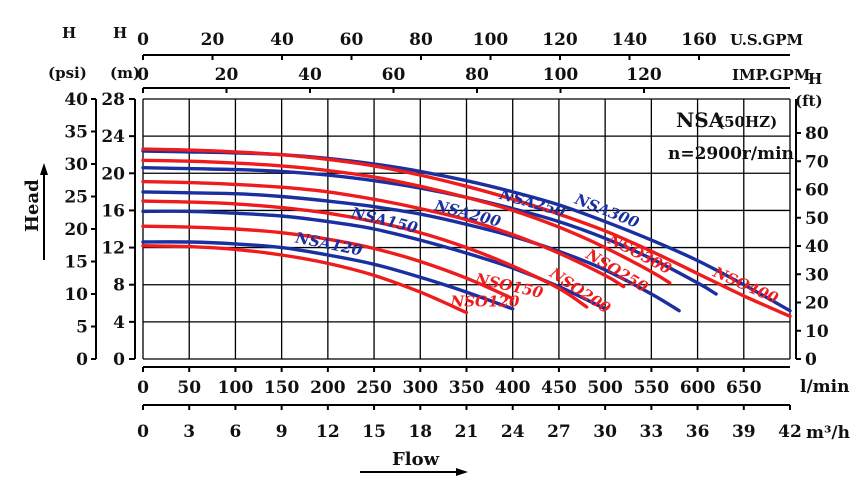 This screenshot has width=860, height=502. I want to click on us-gpm-axis-tick-label: 0, so click(143, 40).